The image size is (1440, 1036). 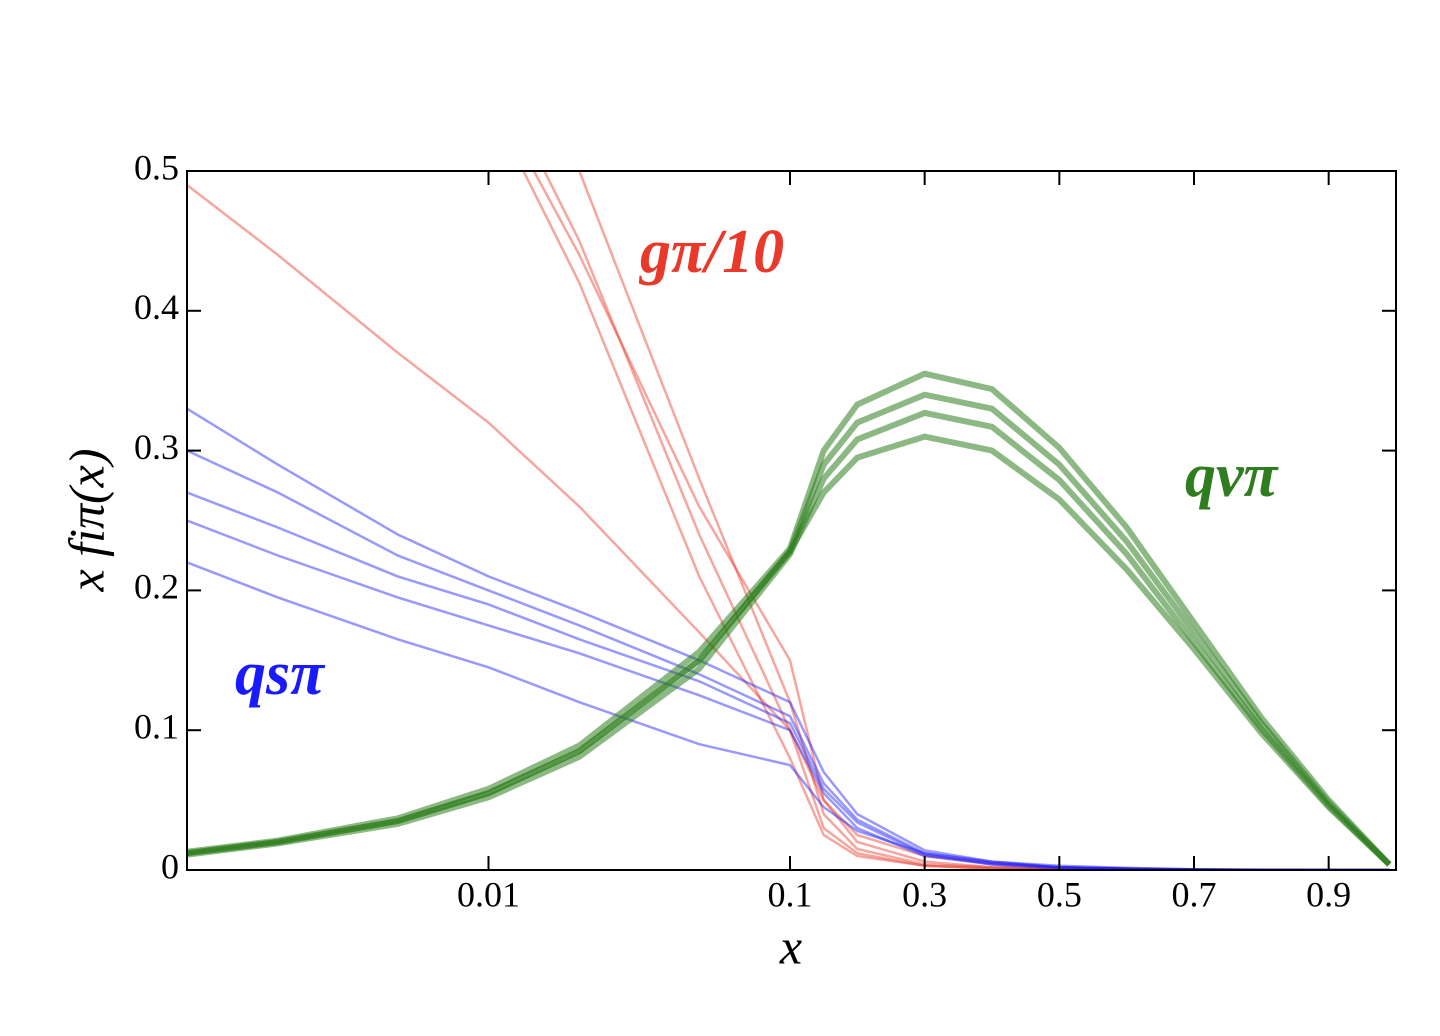 I want to click on x-tick-label: 0.3, so click(x=924, y=894).